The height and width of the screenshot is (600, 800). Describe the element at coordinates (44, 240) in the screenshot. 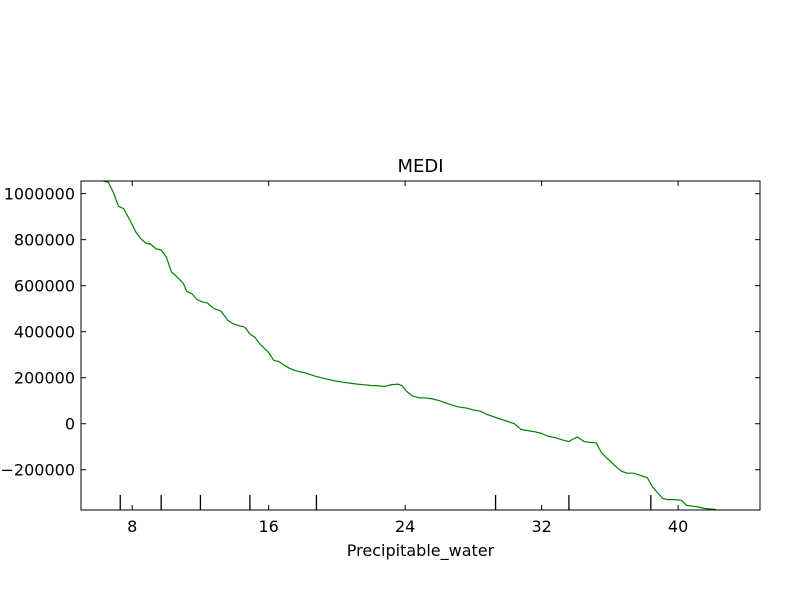

I see `y-tick-label: 800000` at that location.